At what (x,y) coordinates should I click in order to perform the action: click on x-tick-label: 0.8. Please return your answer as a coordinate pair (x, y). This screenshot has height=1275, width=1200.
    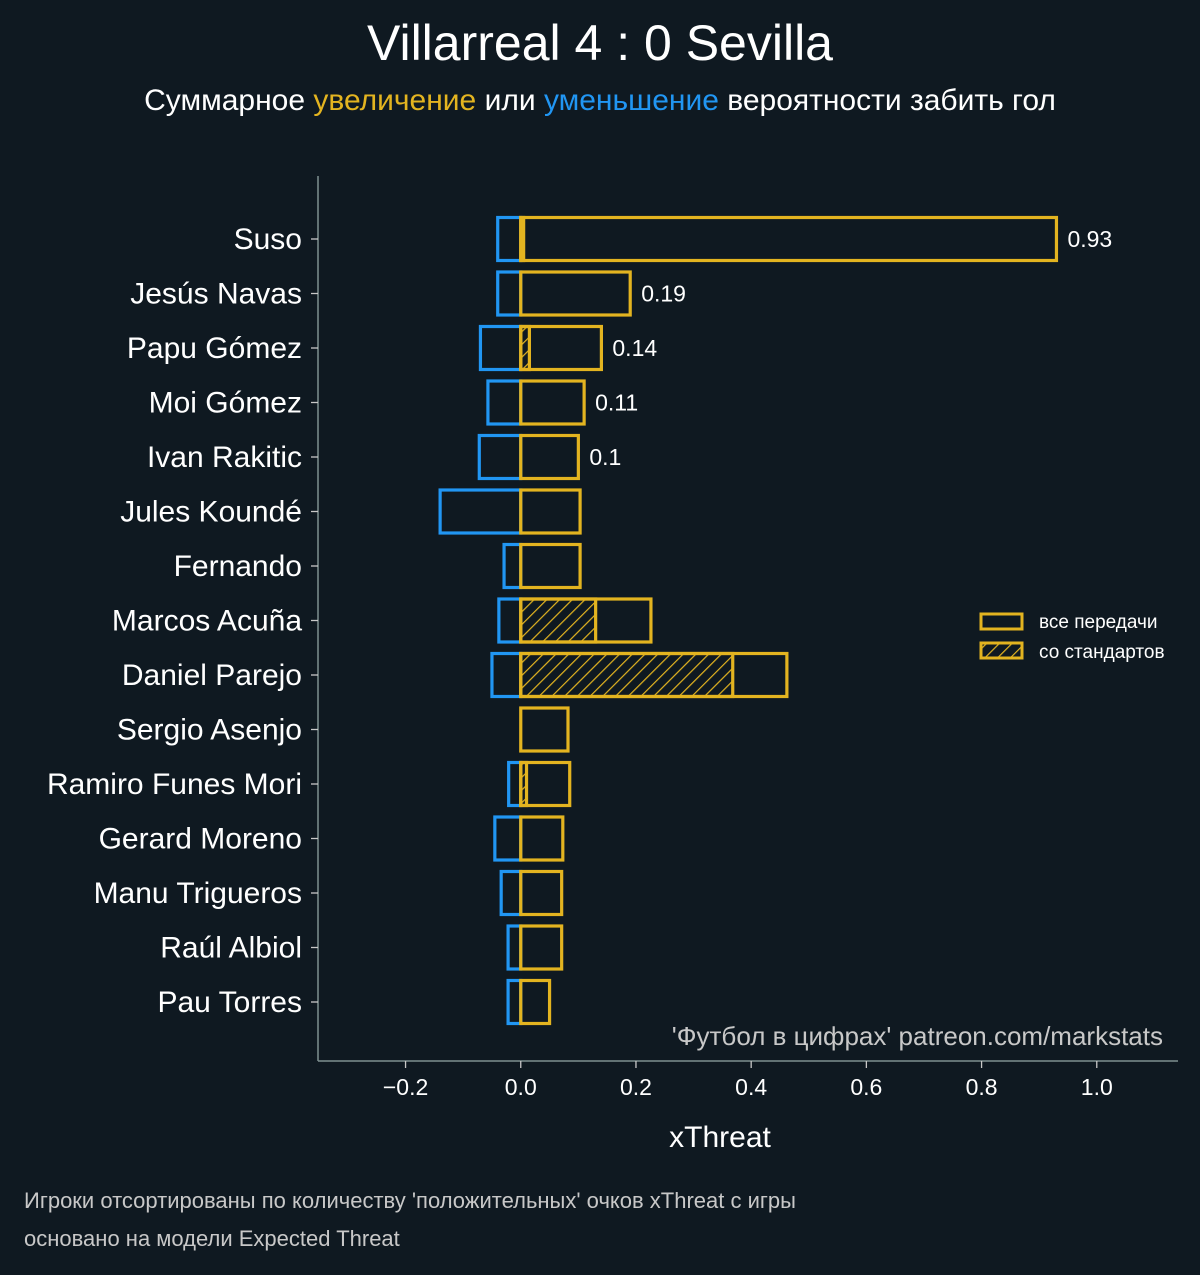
    Looking at the image, I should click on (982, 1087).